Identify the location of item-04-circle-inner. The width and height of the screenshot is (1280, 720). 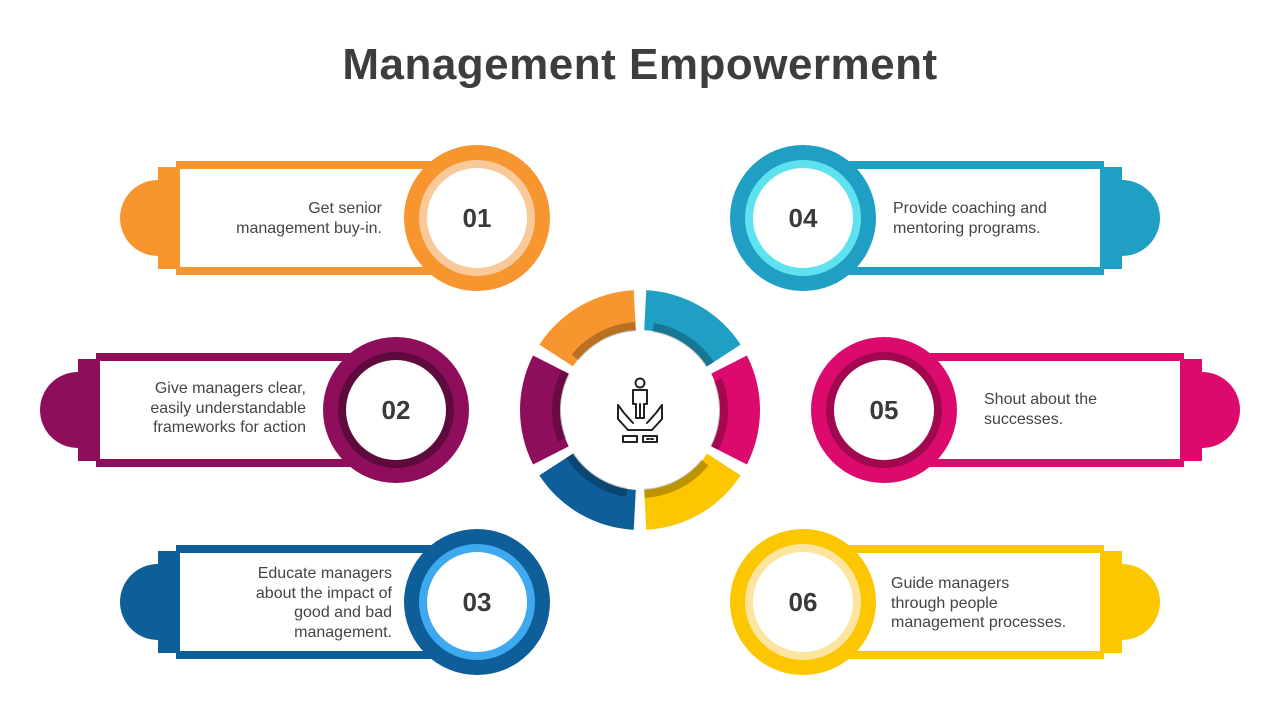
(803, 218).